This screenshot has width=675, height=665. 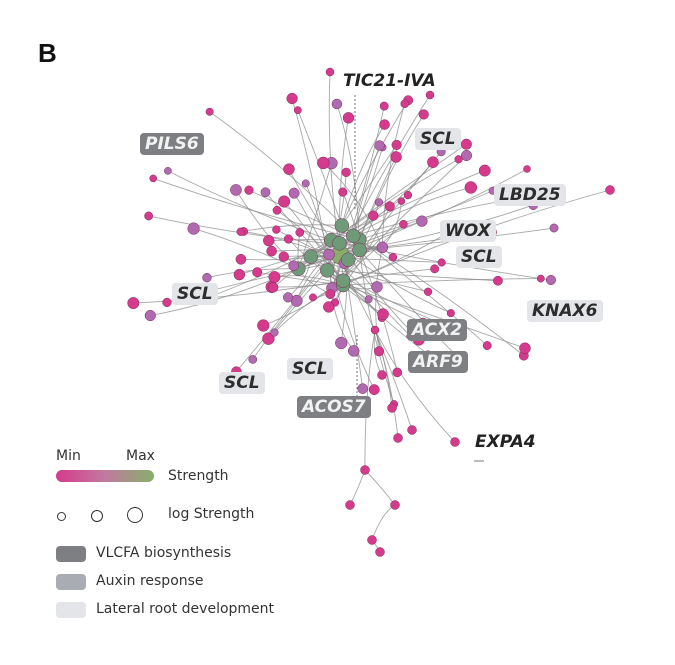 I want to click on legend-category-lateral-root: Lateral root development, so click(x=185, y=609).